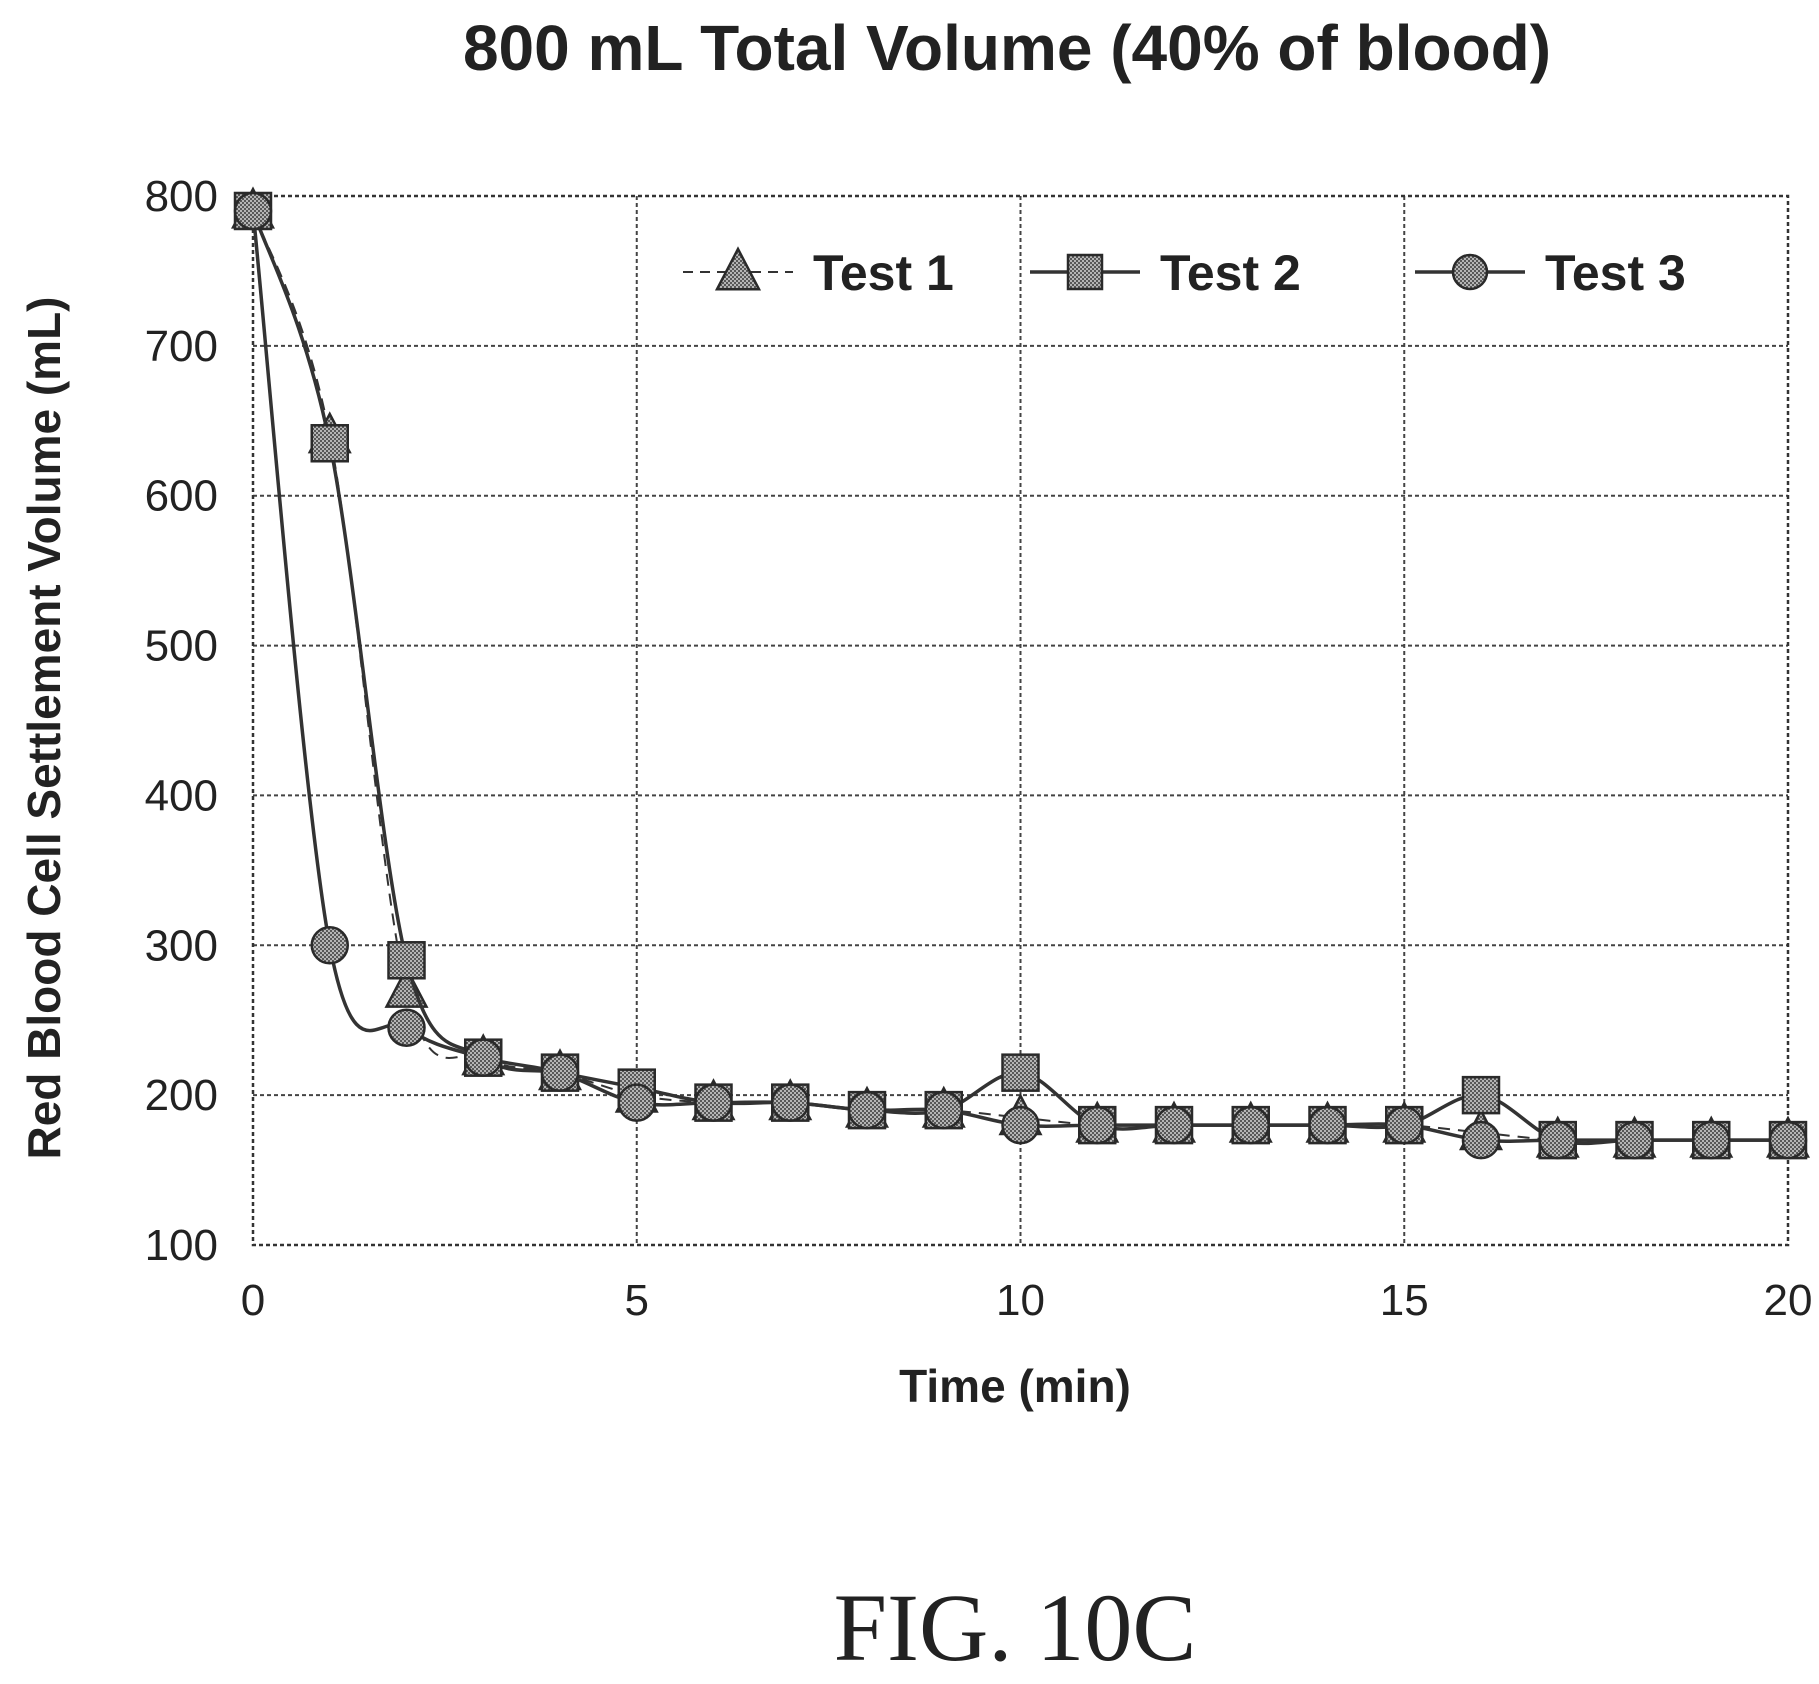  I want to click on x-tick-label: 0, so click(253, 1300).